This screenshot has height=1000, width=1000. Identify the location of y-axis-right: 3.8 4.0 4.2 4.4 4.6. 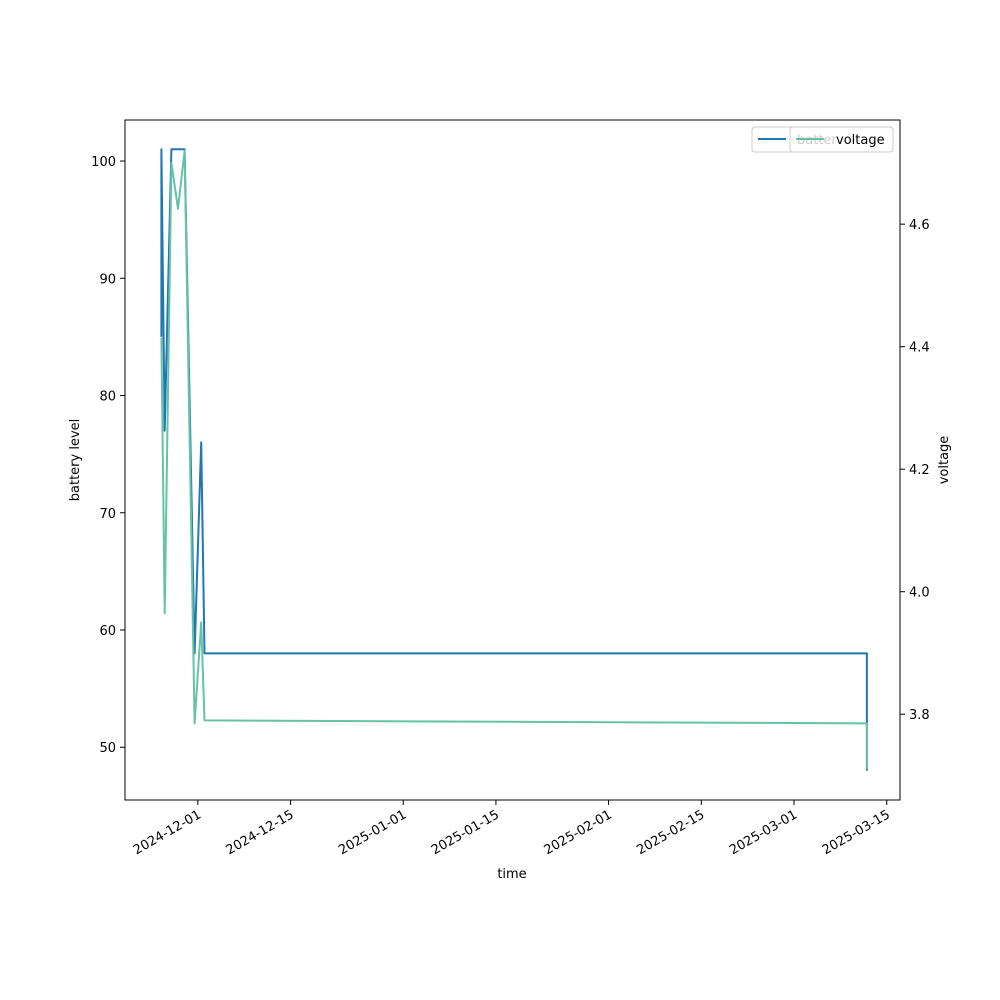
(915, 470).